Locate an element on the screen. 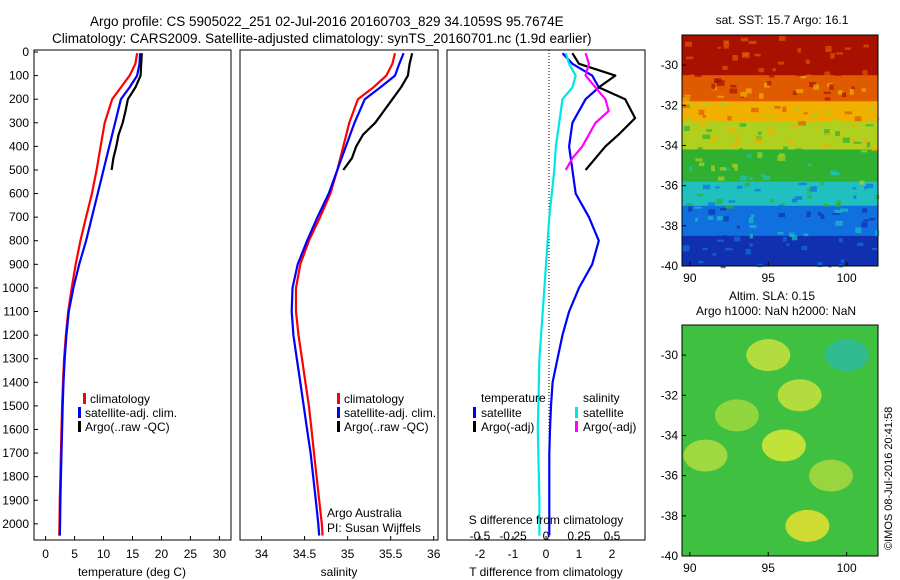 The image size is (900, 580). sla-heatmap is located at coordinates (780, 440).